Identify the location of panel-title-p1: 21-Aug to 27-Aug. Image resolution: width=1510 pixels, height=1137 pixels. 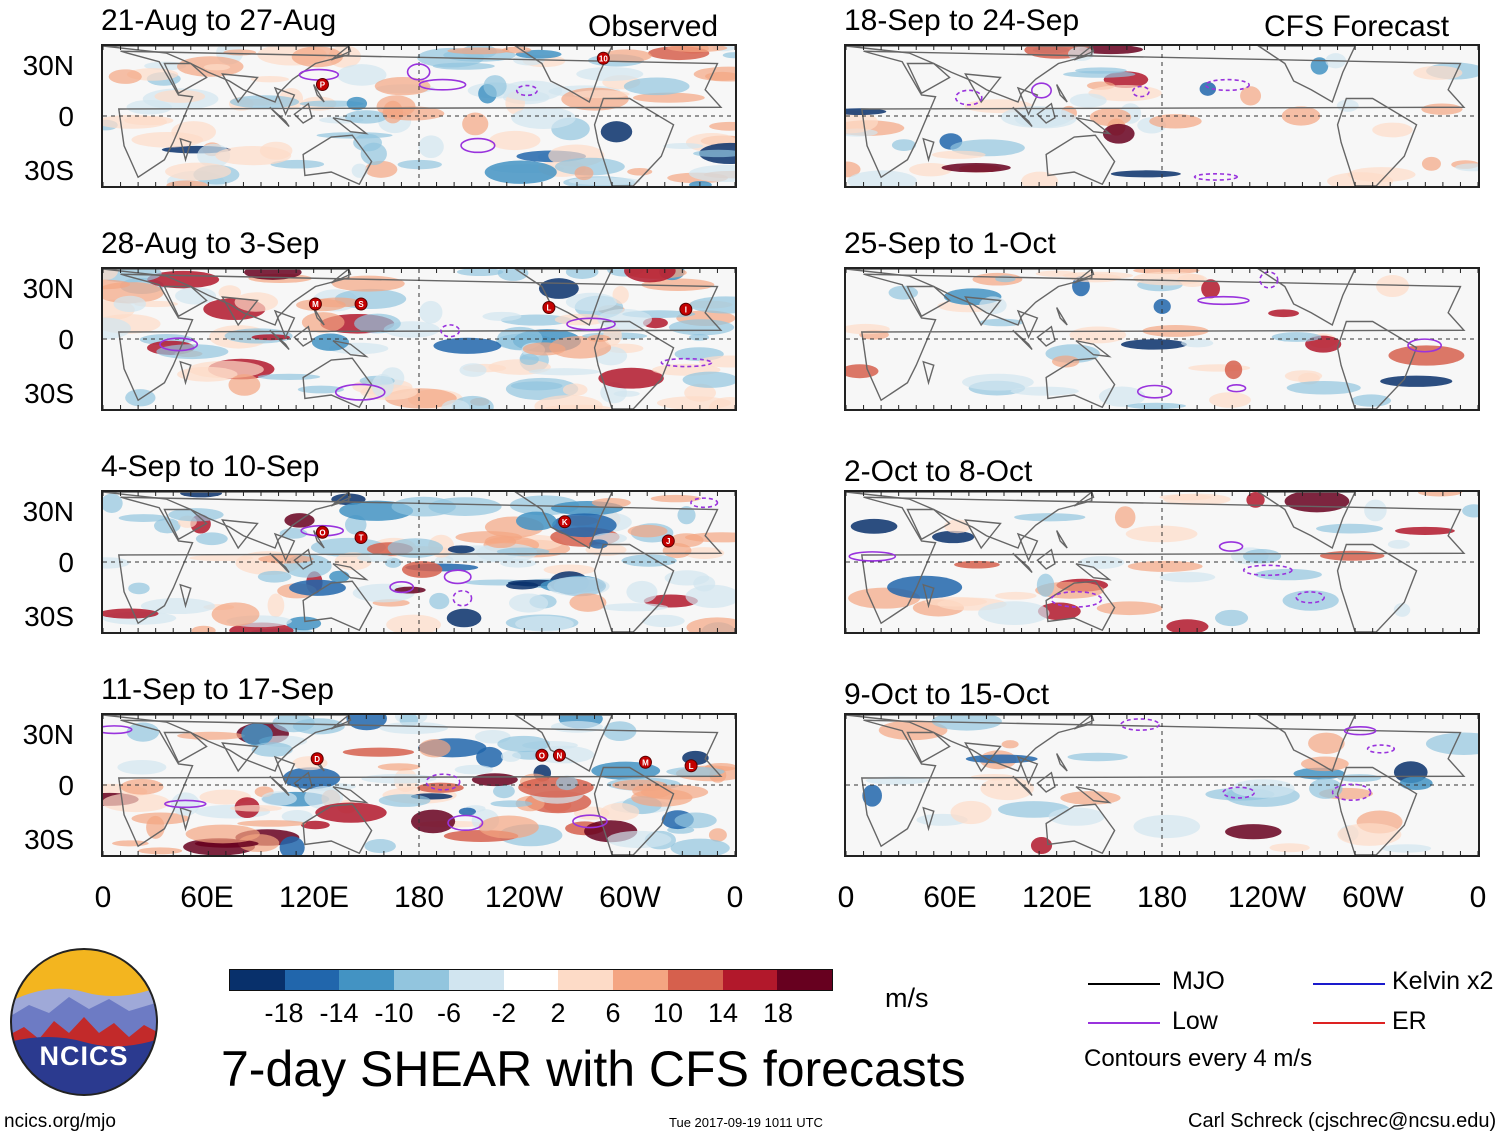
(219, 20).